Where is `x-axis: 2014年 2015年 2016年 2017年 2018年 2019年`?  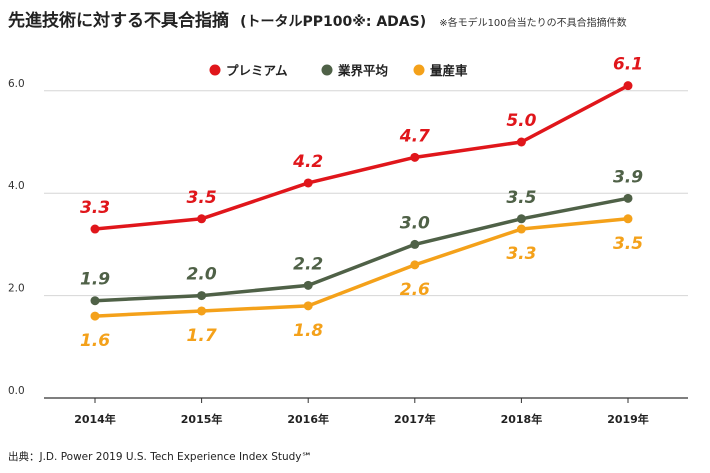 x-axis: 2014年 2015年 2016年 2017年 2018年 2019年 is located at coordinates (361, 412).